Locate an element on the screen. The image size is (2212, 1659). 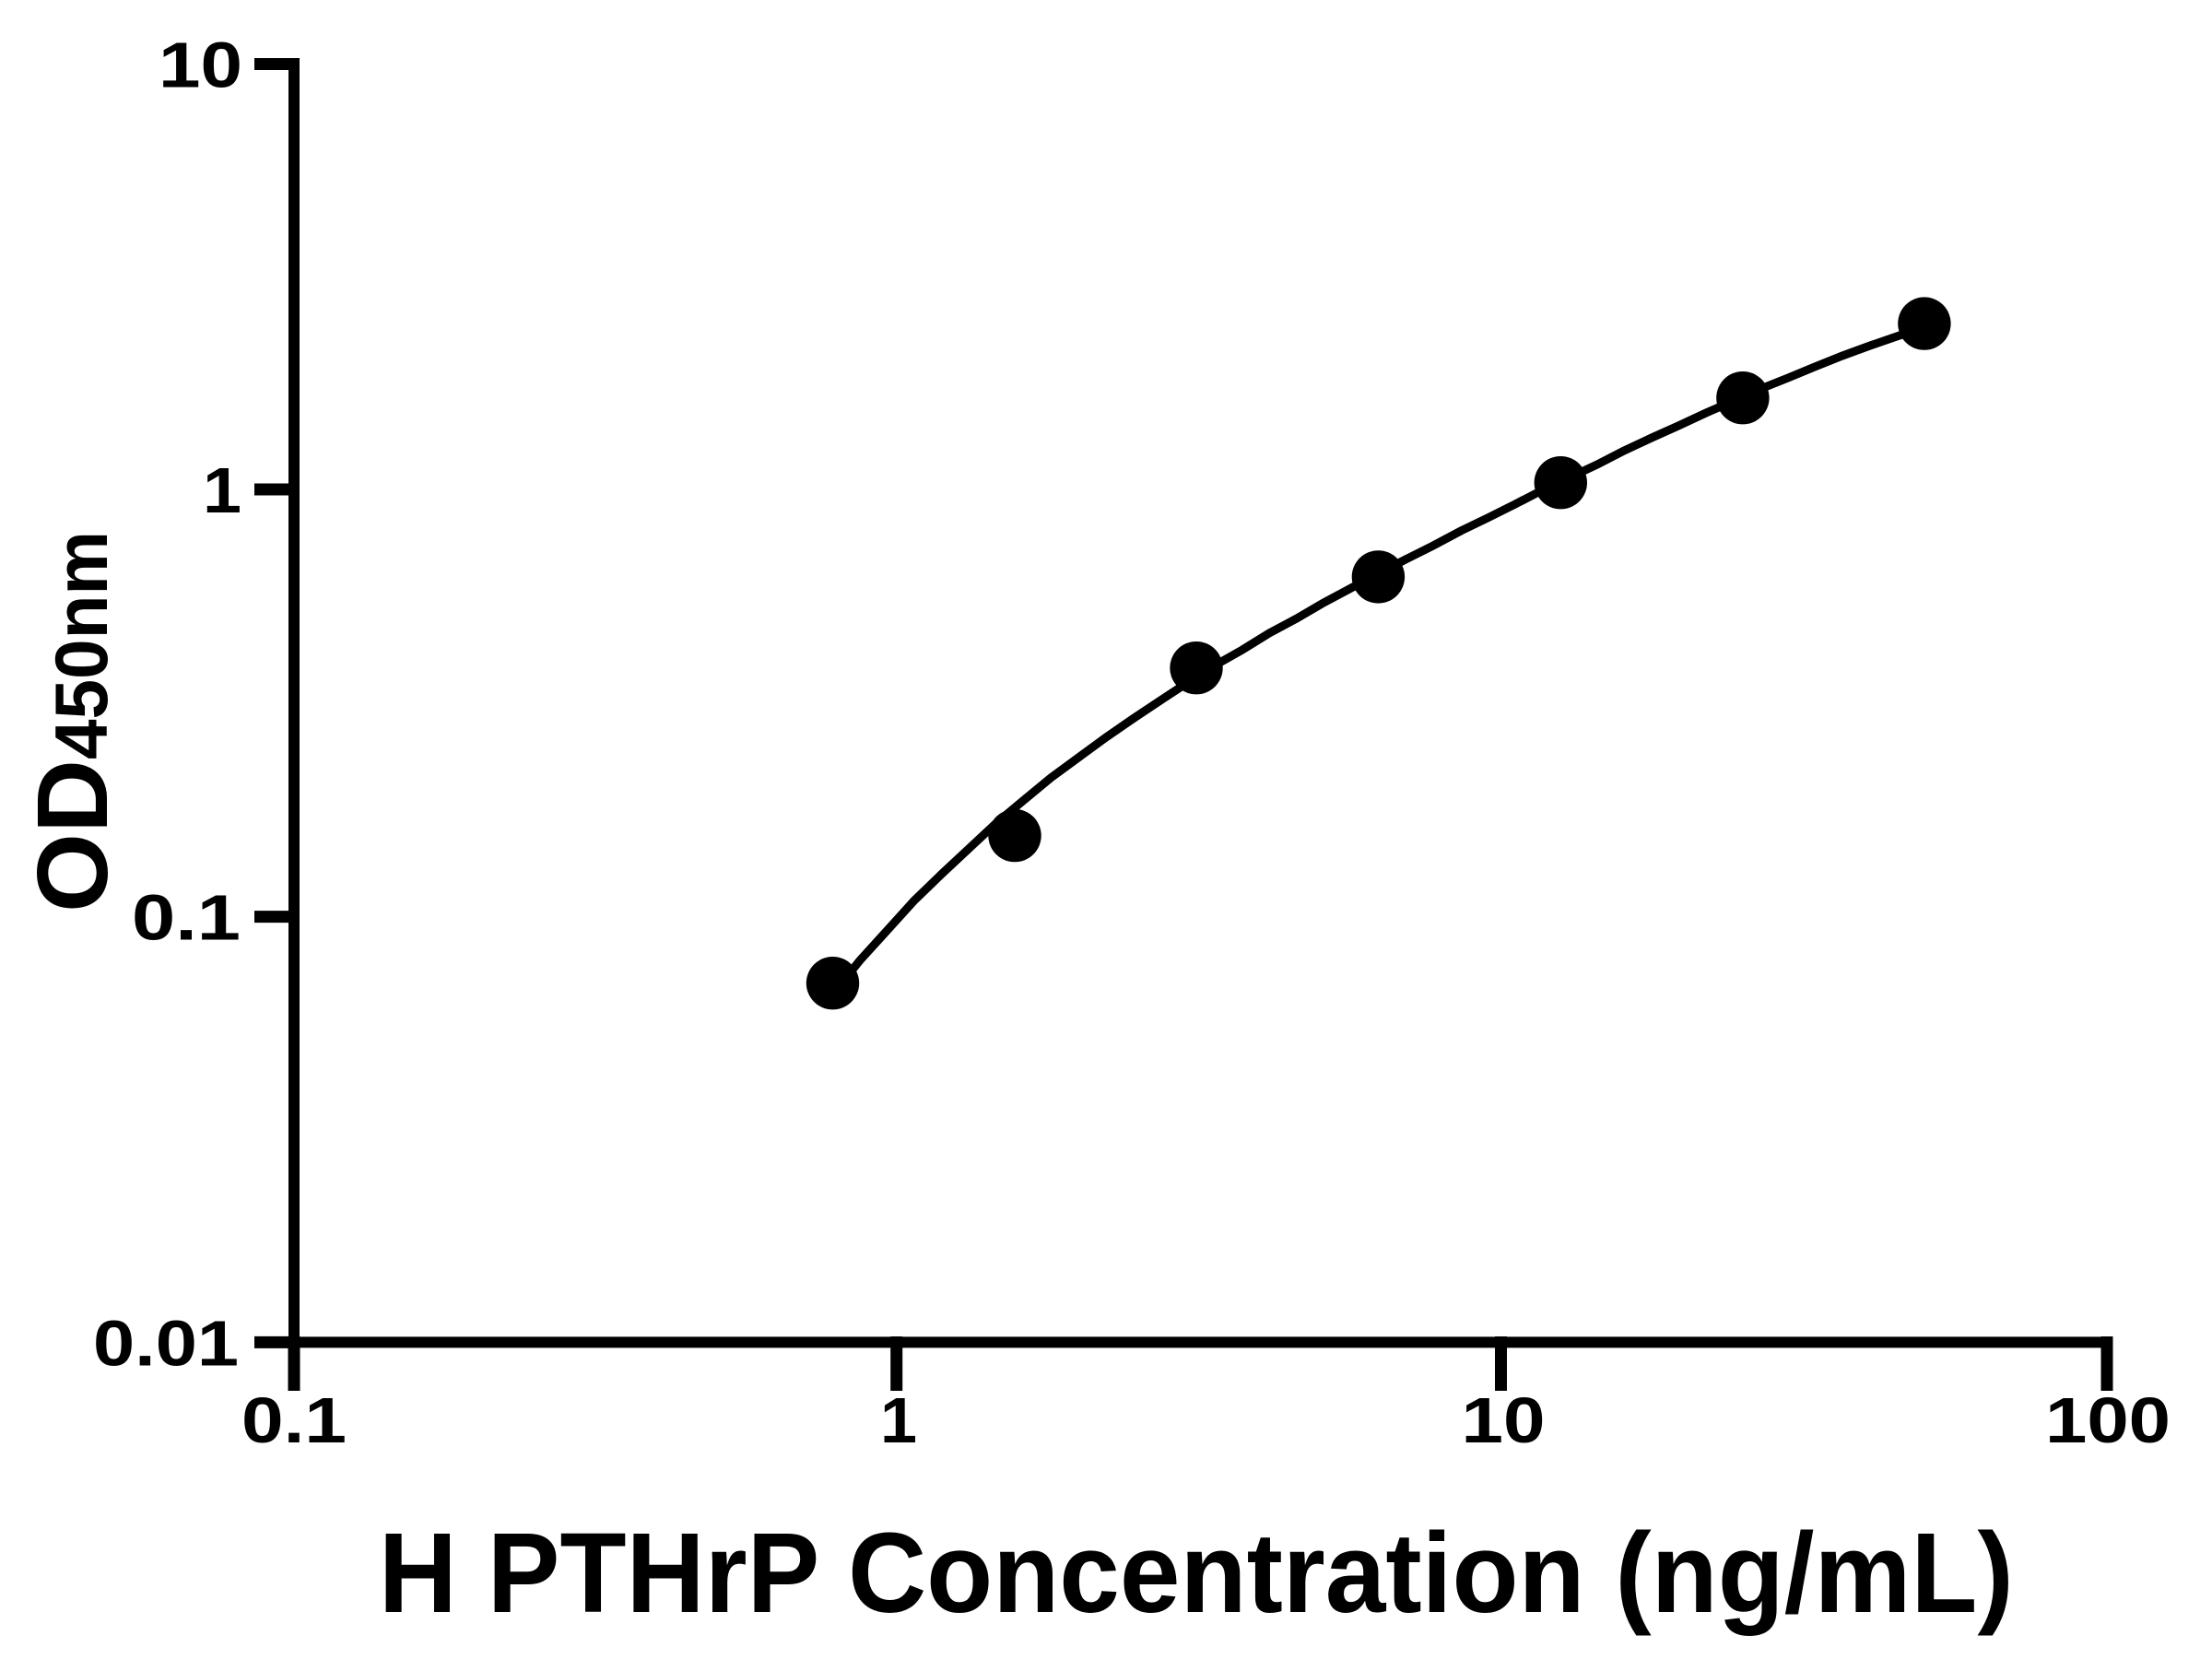
svg-text: 450nm is located at coordinates (82, 645).